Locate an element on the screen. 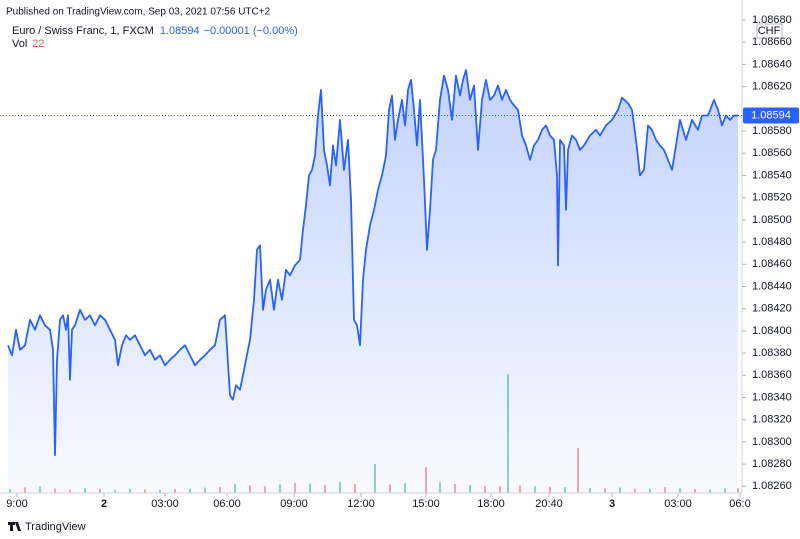 The image size is (800, 539). y-tick-label: 1.08440 is located at coordinates (772, 286).